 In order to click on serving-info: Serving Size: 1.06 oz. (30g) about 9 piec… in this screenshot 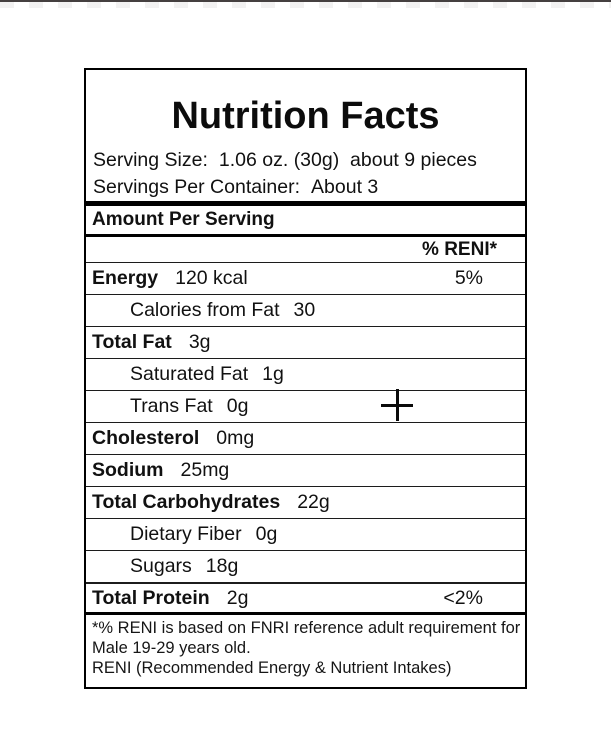, I will do `click(305, 174)`.